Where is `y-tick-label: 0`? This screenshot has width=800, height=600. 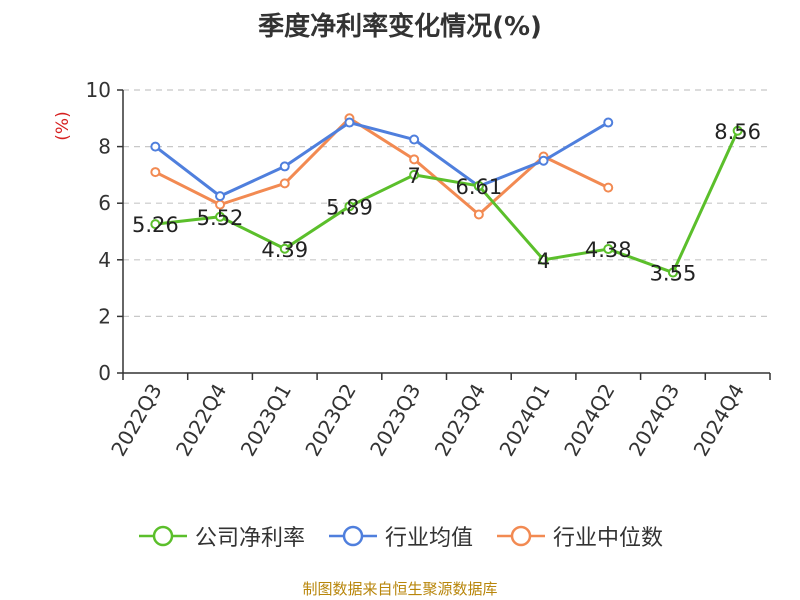 y-tick-label: 0 is located at coordinates (104, 373).